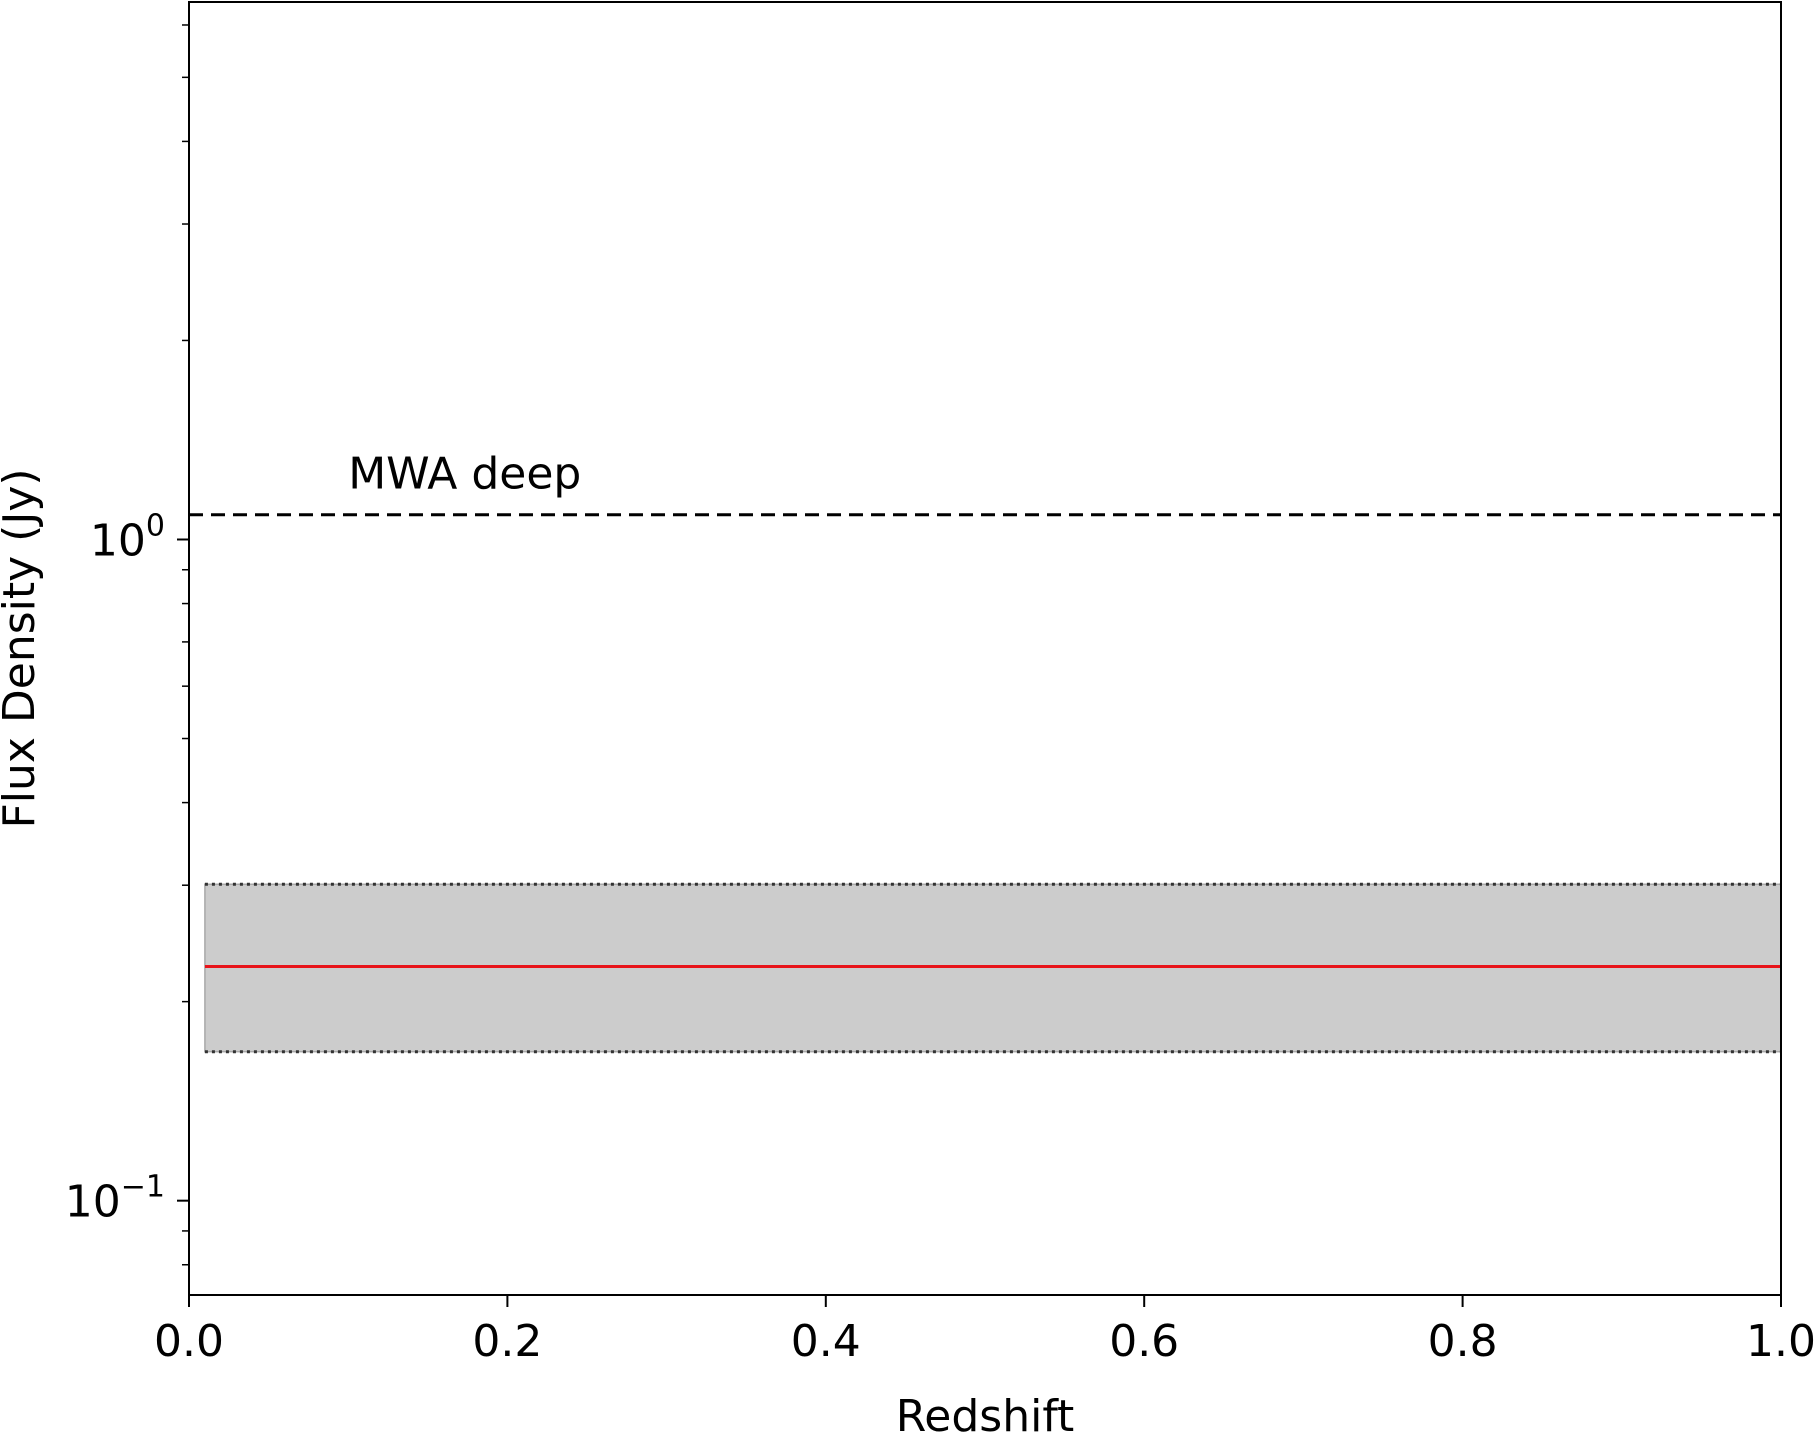 The width and height of the screenshot is (1817, 1434). What do you see at coordinates (22, 648) in the screenshot?
I see `y-axis-label: Flux Density (Jy)` at bounding box center [22, 648].